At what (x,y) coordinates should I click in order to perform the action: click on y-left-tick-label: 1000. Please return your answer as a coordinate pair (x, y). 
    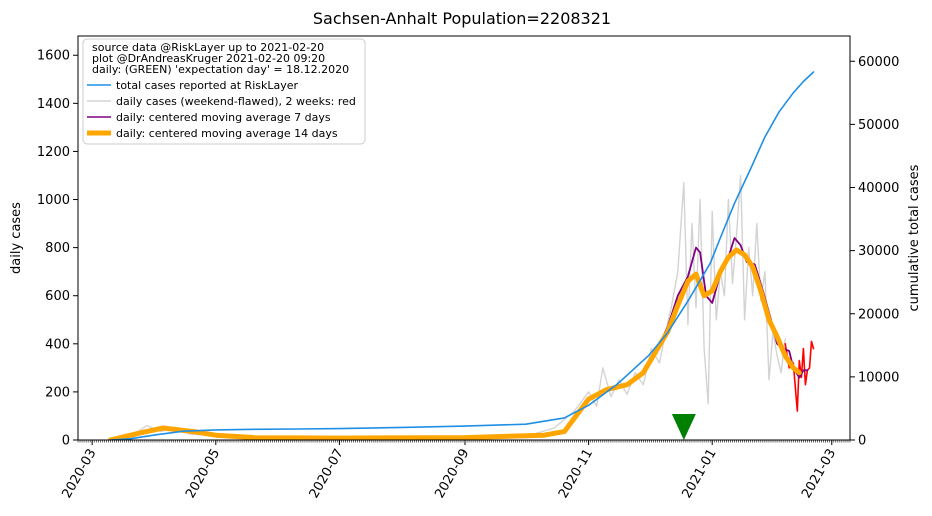
    Looking at the image, I should click on (53, 200).